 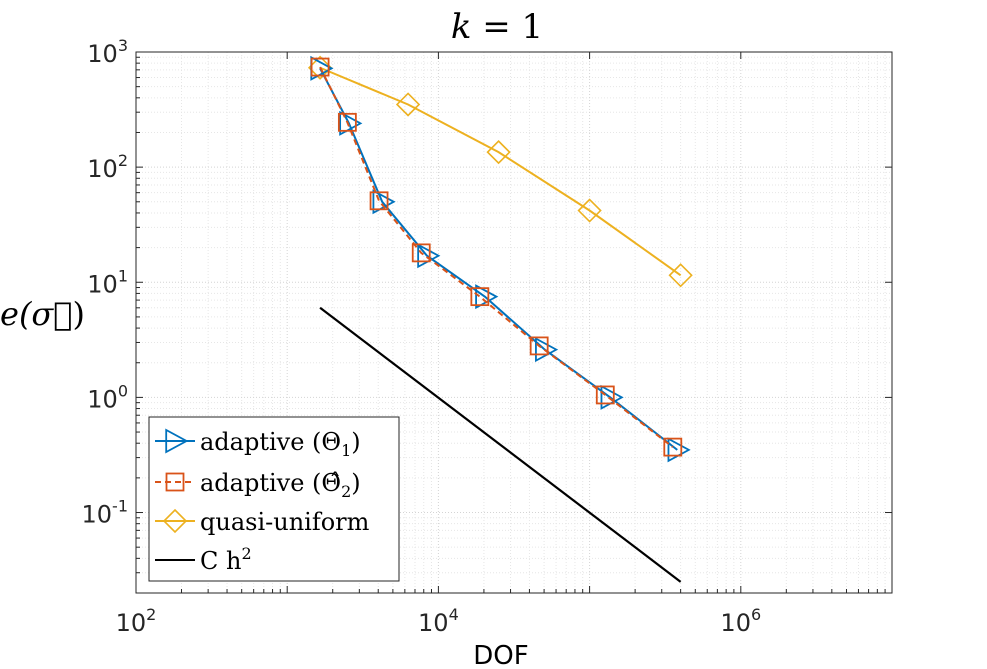 I want to click on legend-entry: adaptive (Θ̂2), so click(x=258, y=485).